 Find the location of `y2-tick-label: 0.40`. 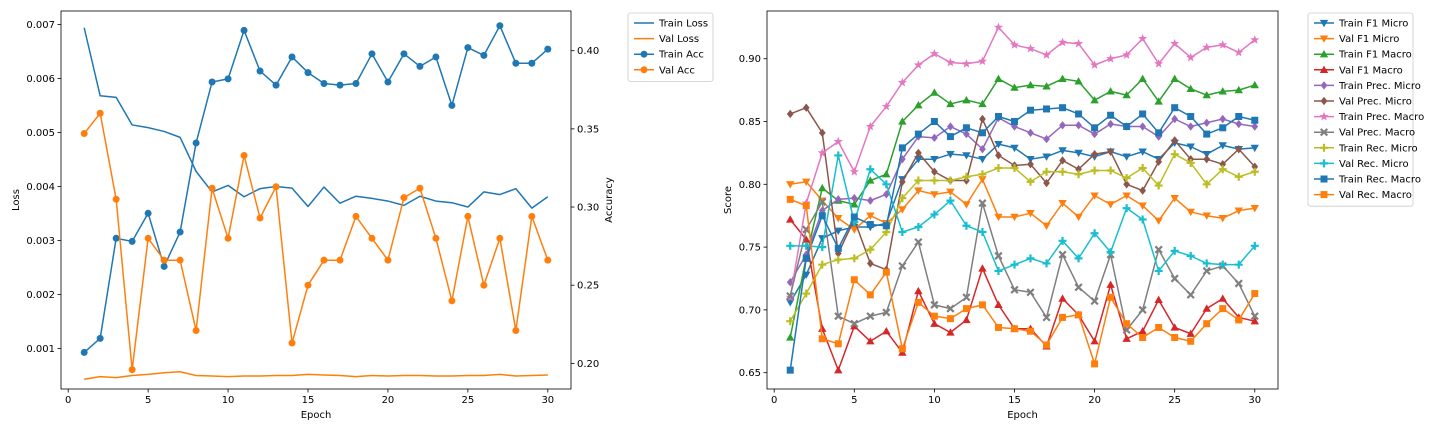

y2-tick-label: 0.40 is located at coordinates (588, 51).